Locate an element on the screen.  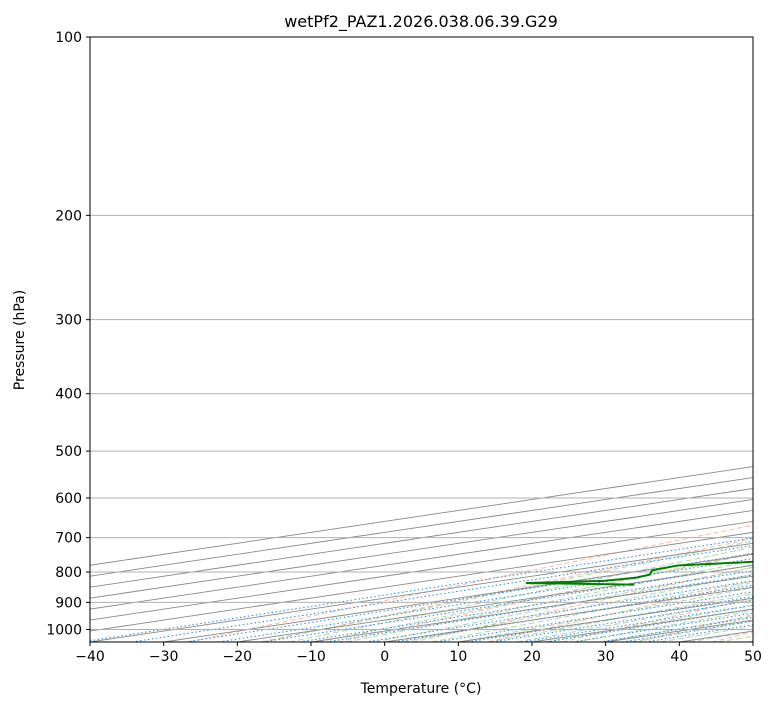
x-tick-label: −10 is located at coordinates (311, 657).